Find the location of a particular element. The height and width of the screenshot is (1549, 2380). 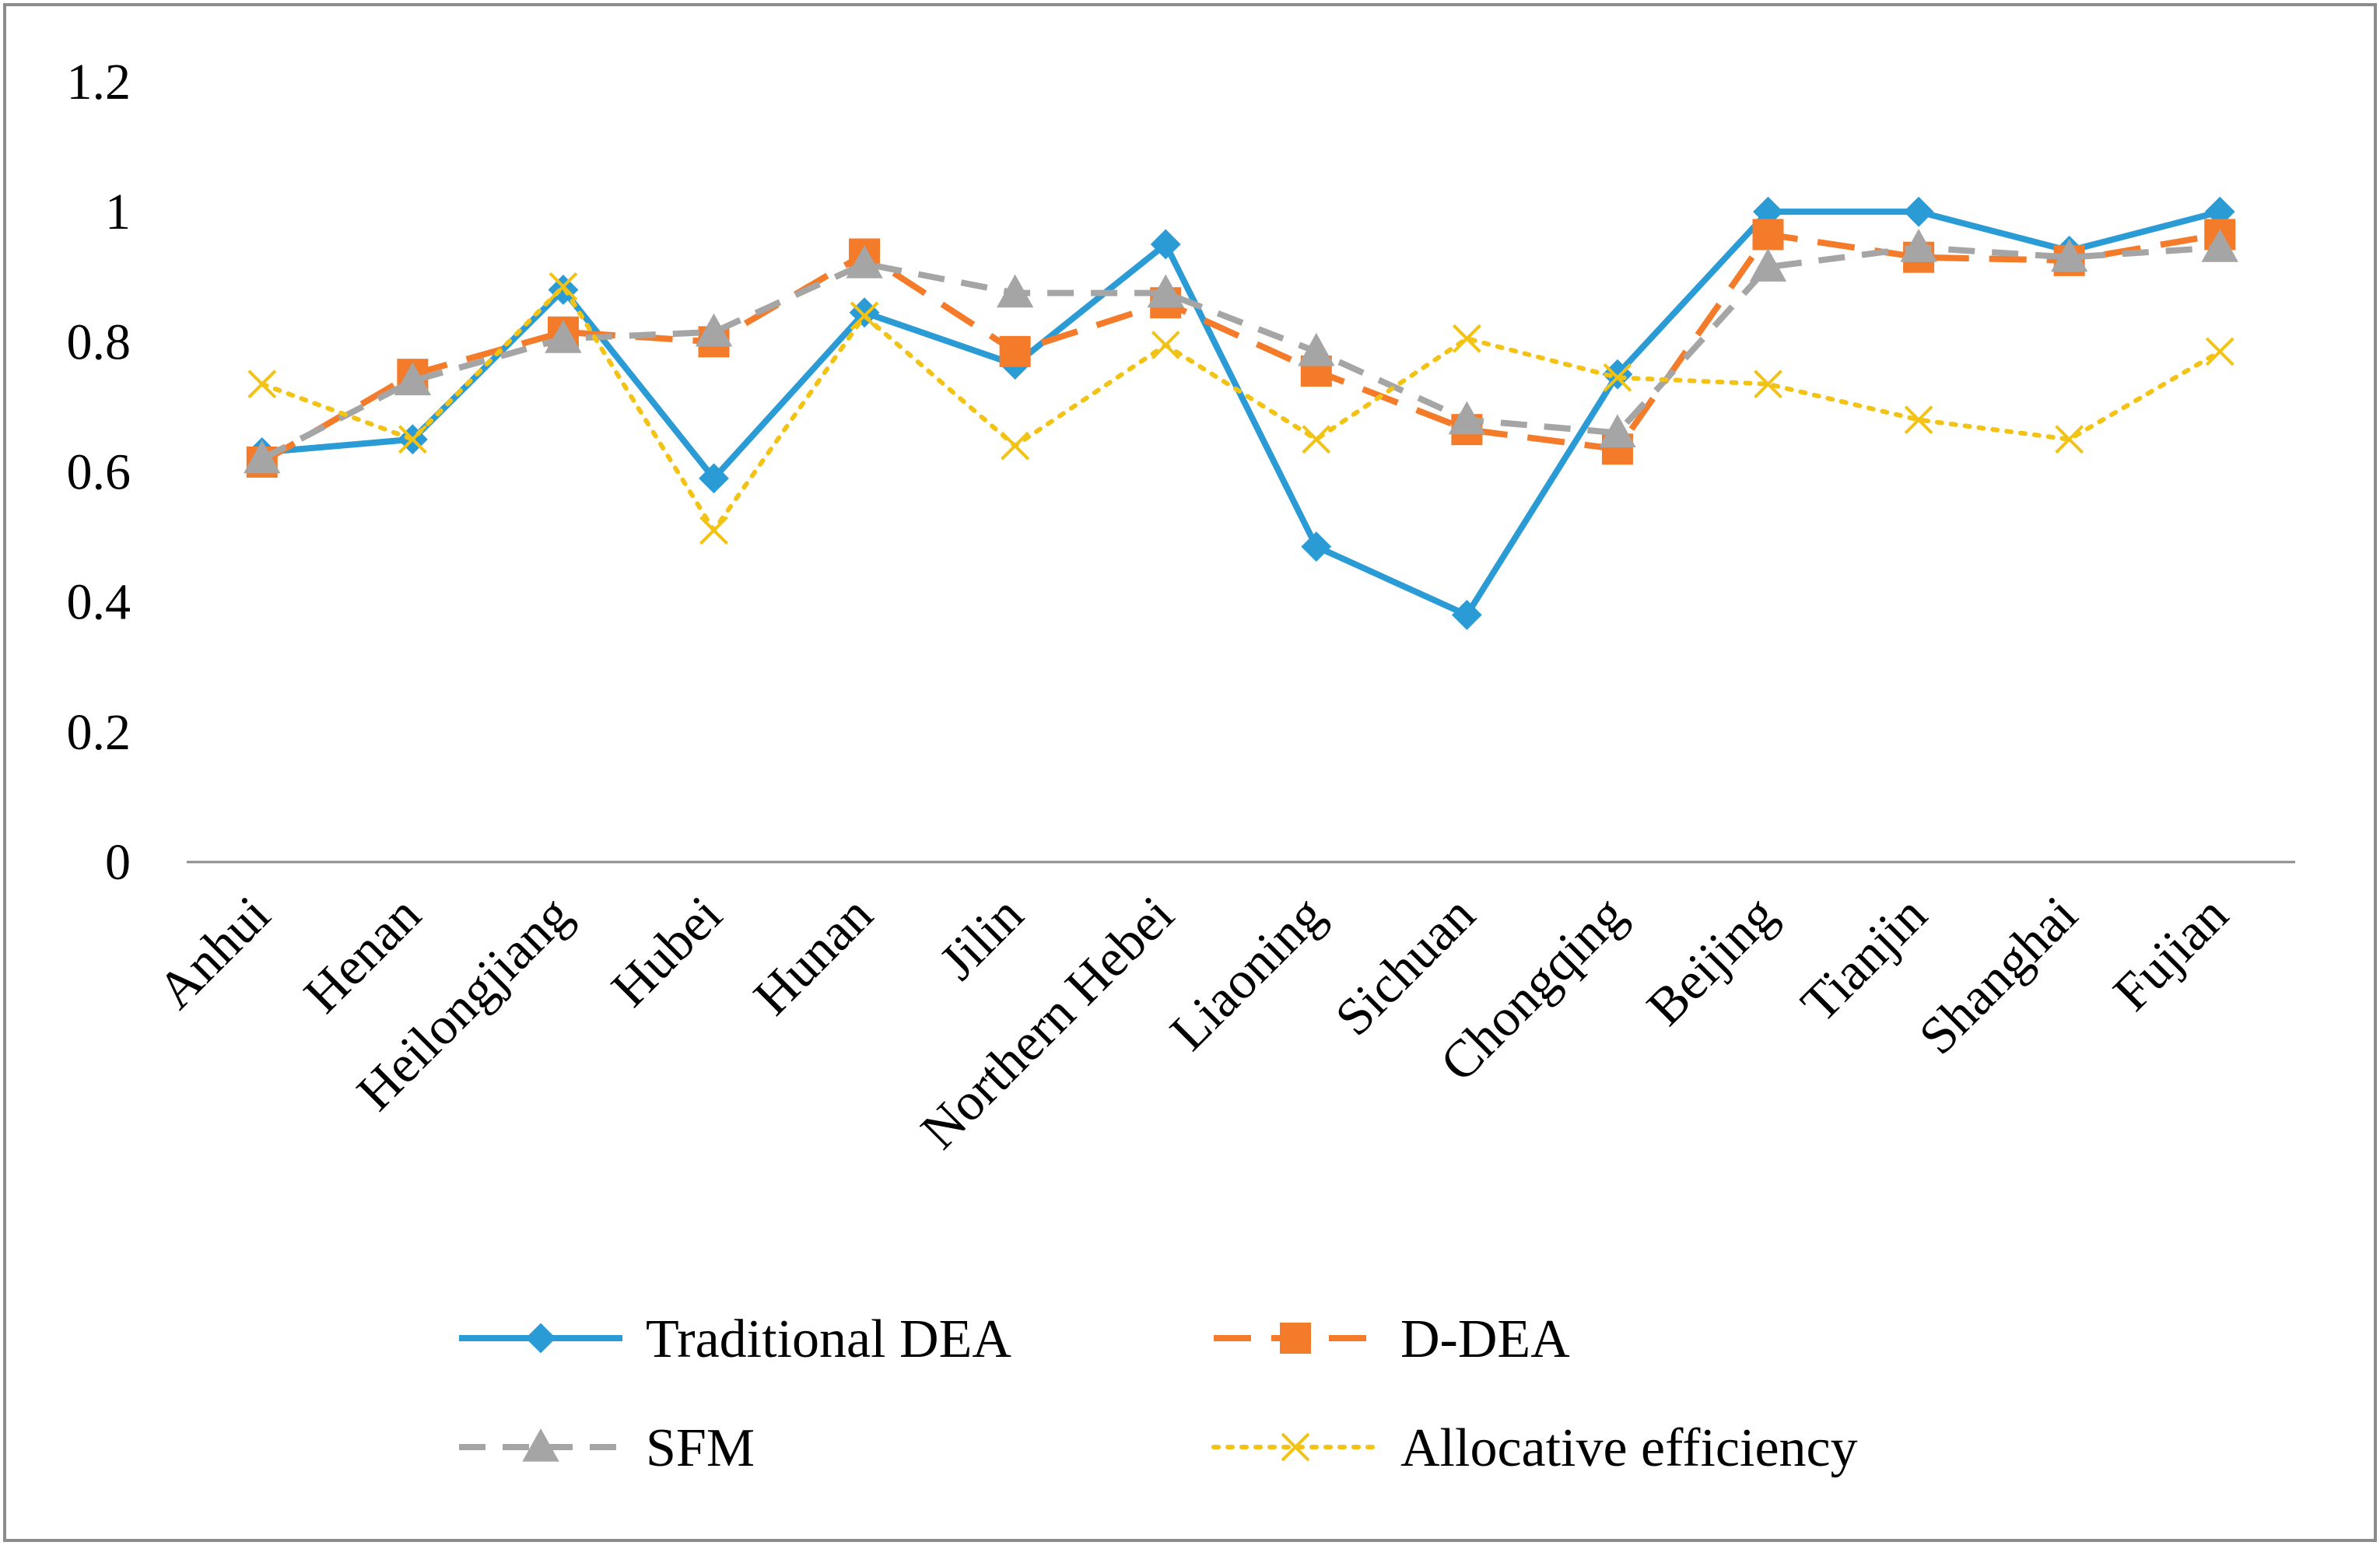

data-point-sfm-fujian is located at coordinates (2220, 245).